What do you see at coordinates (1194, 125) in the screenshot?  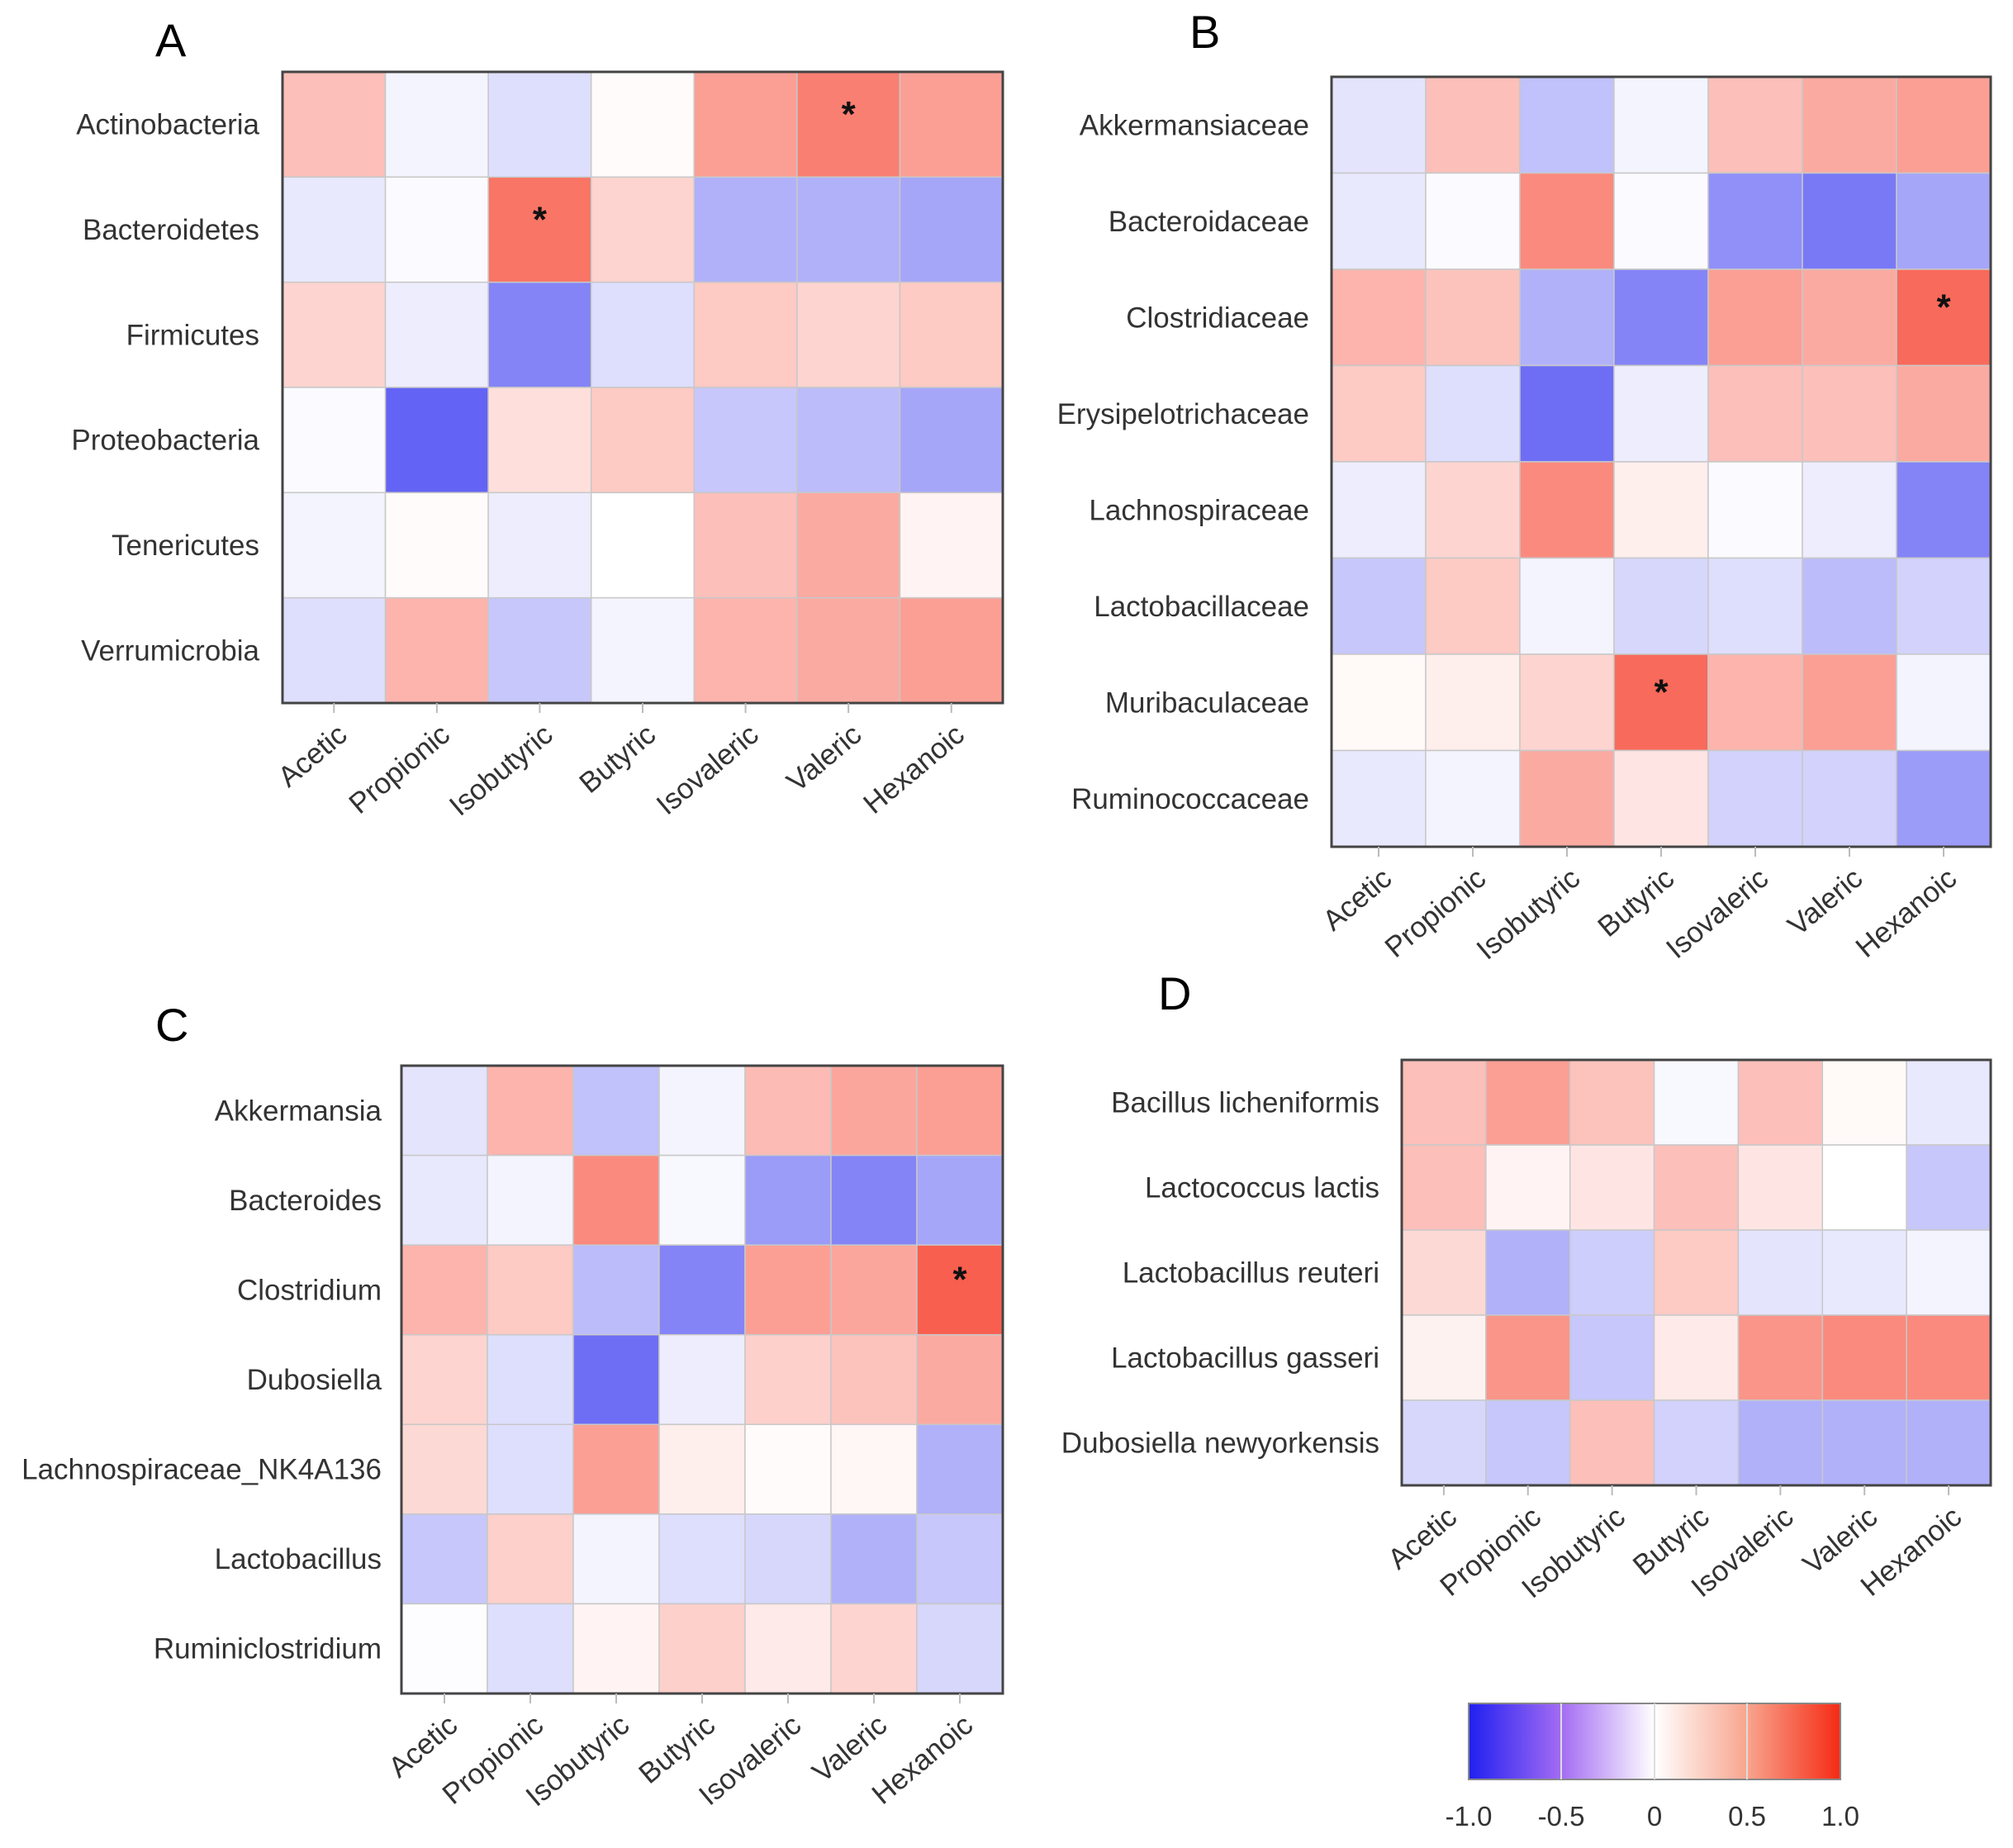 I see `row-label: Akkermansiaceae` at bounding box center [1194, 125].